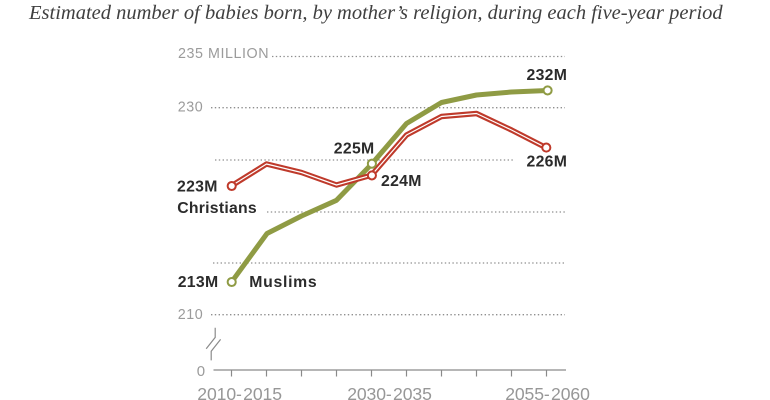  What do you see at coordinates (389, 392) in the screenshot?
I see `svg-text: 2030- 2035` at bounding box center [389, 392].